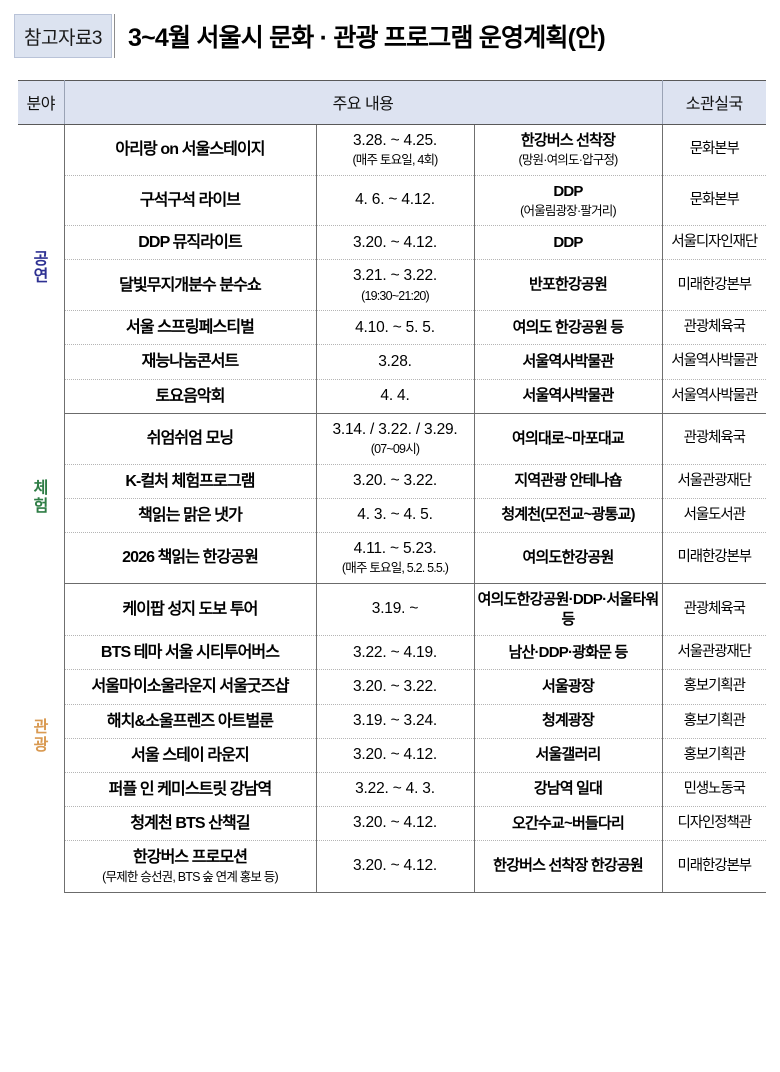 This screenshot has height=1072, width=780. Describe the element at coordinates (568, 160) in the screenshot. I see `program-place-cell-subtext: (망원·여의도·압구정)` at that location.